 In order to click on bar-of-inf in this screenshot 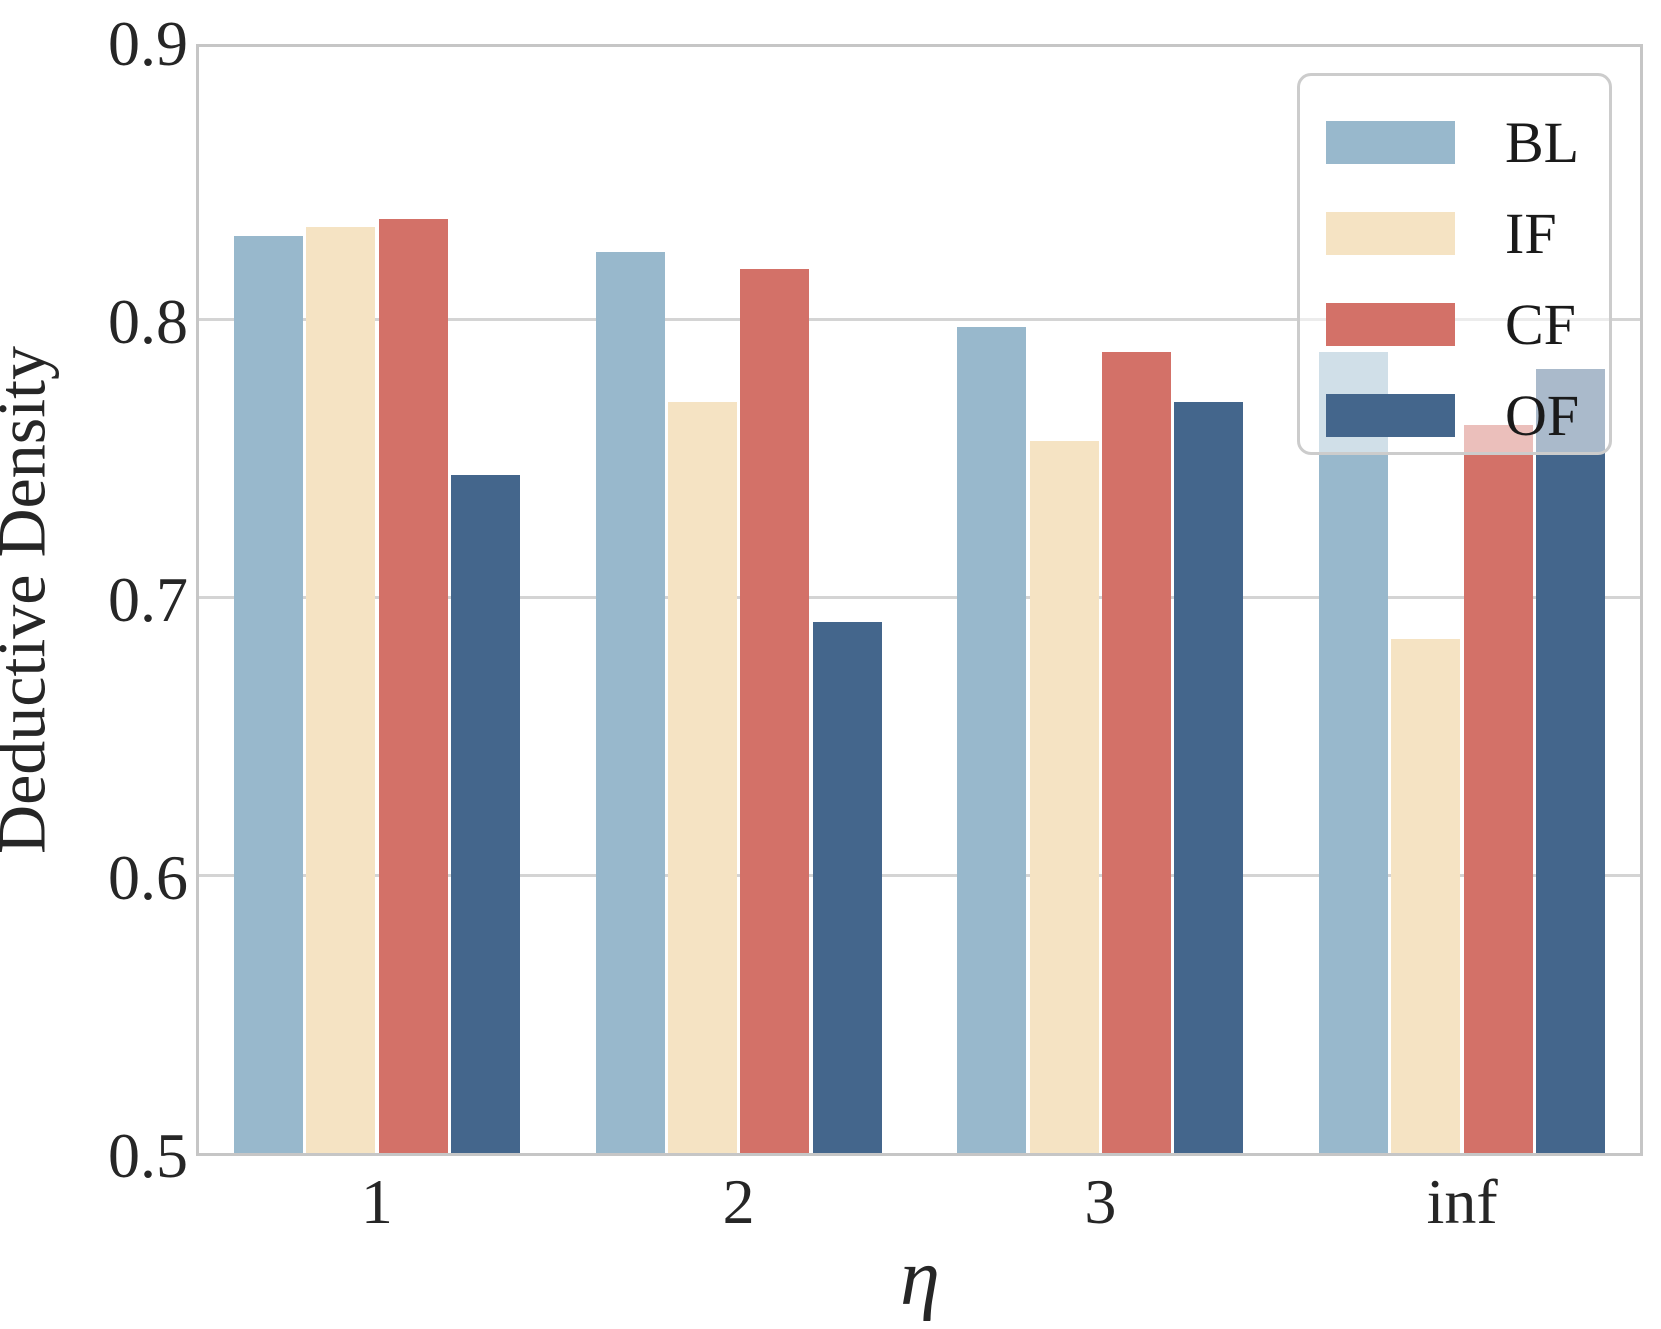, I will do `click(1571, 761)`.